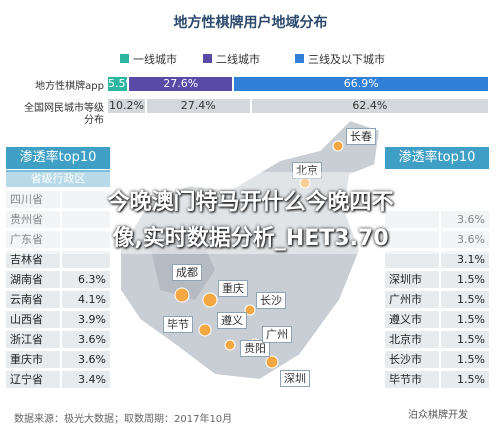  I want to click on row-name: 山西省, so click(33, 319).